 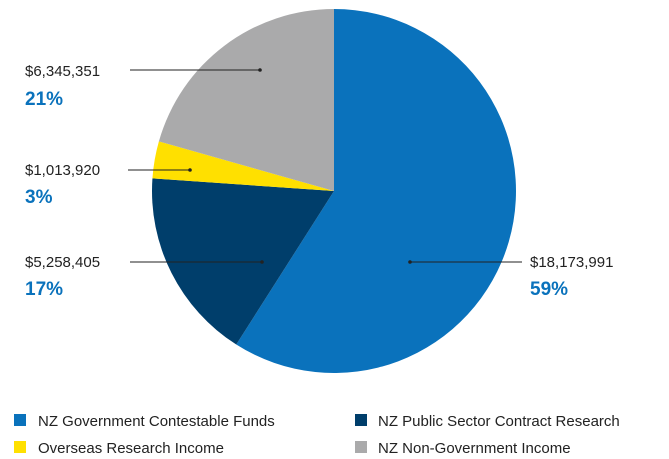 I want to click on legend-swatch-non-government, so click(x=361, y=447).